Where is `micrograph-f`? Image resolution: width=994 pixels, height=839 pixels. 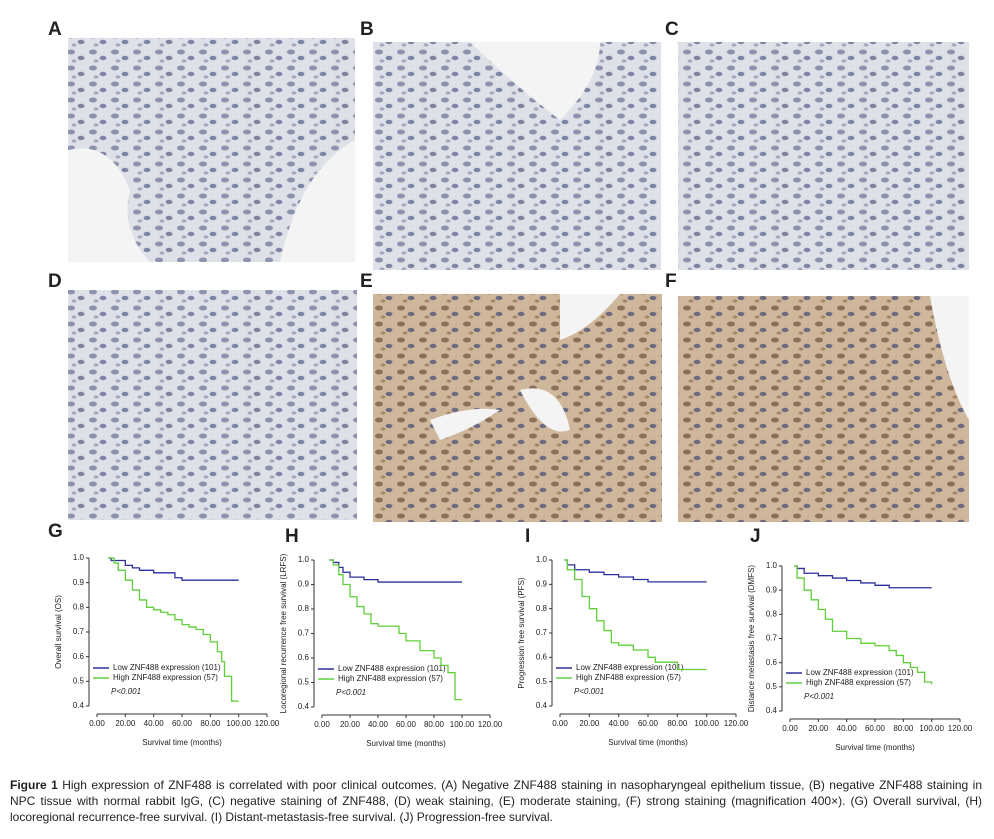
micrograph-f is located at coordinates (823, 409).